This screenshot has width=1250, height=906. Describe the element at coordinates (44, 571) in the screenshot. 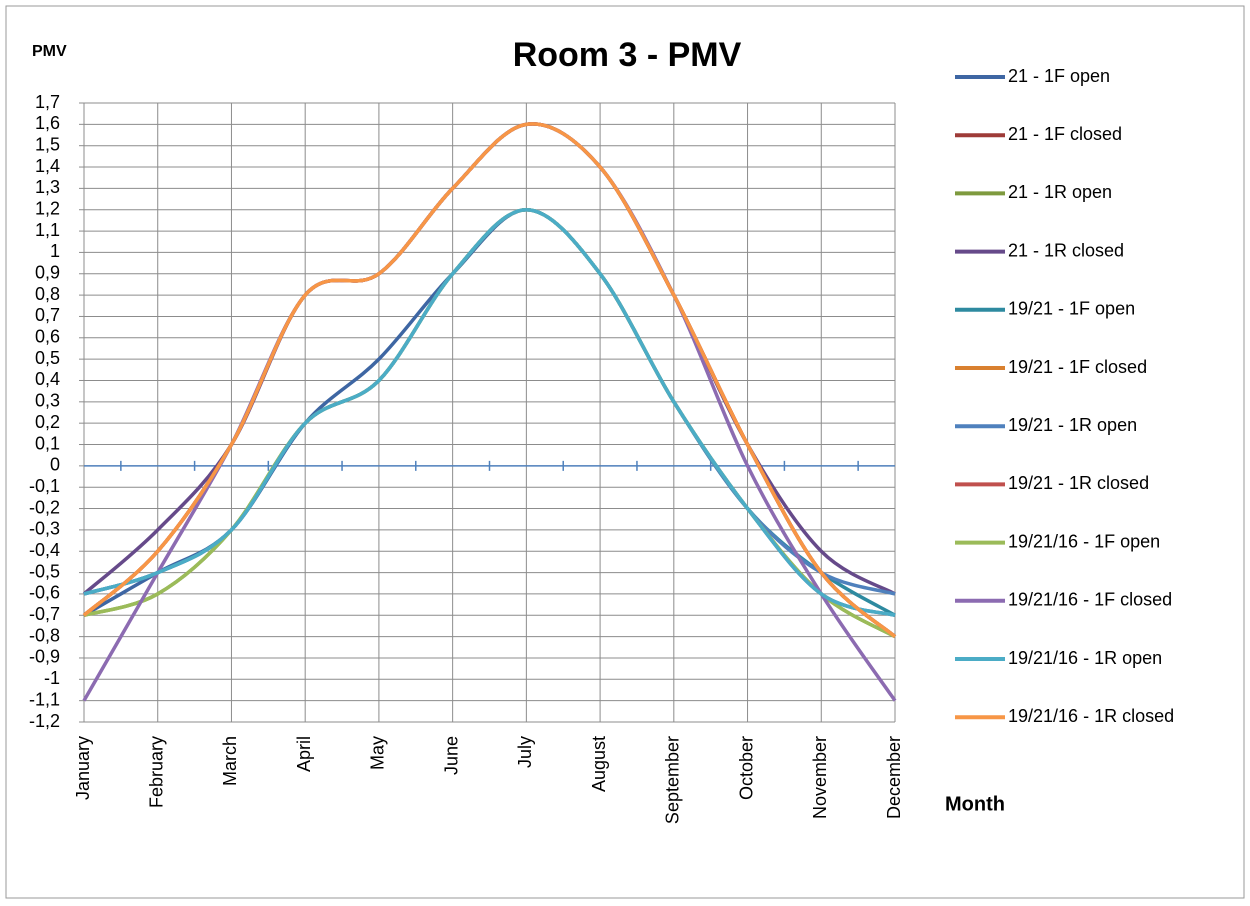

I see `y-tick-label: -0,5` at that location.